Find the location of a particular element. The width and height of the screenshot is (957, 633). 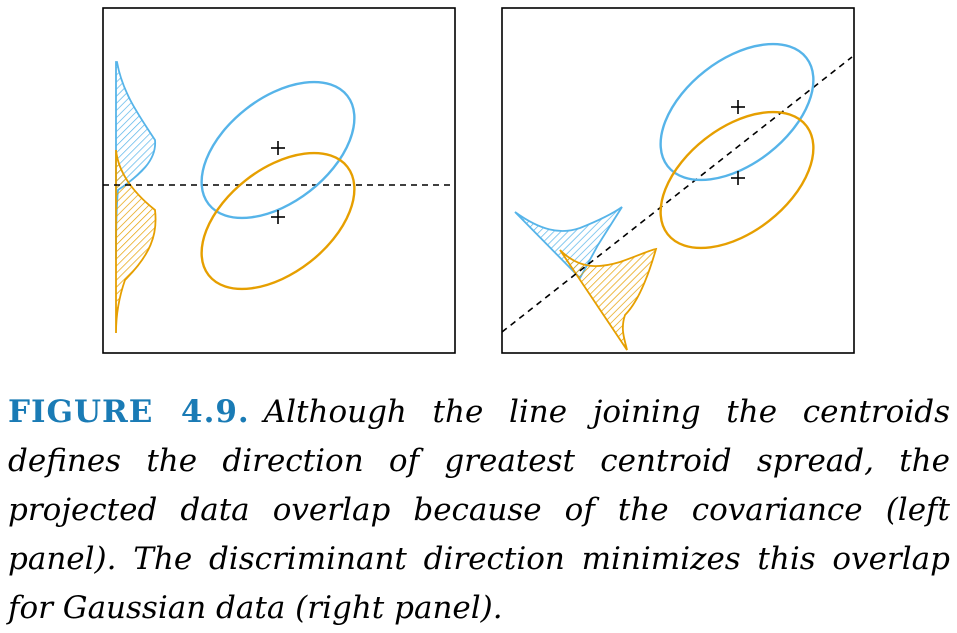

left-centroid-blue is located at coordinates (278, 148).